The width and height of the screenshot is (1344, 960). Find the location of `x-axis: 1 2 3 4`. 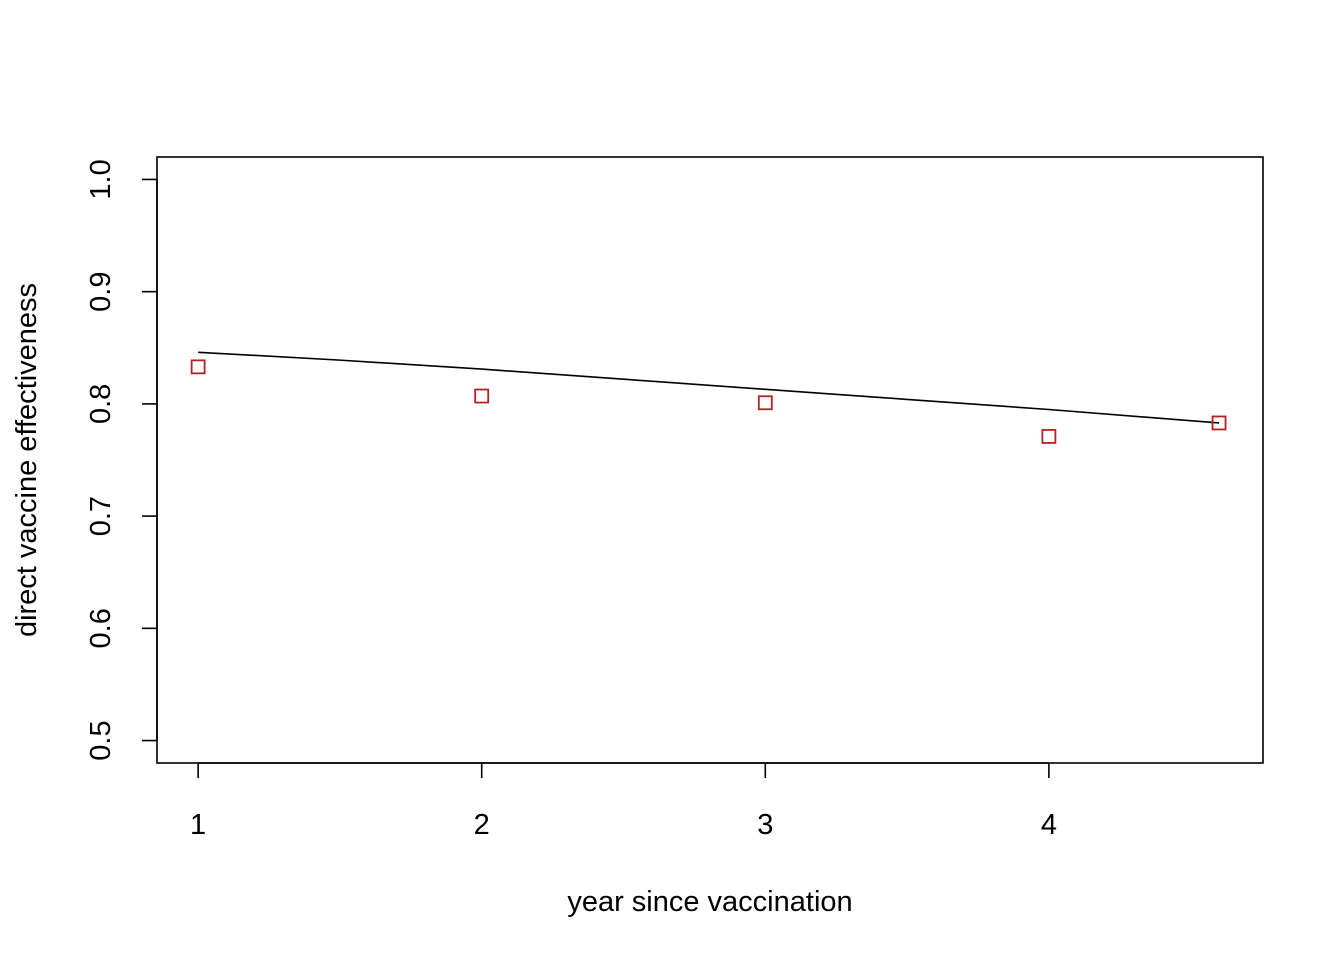

x-axis: 1 2 3 4 is located at coordinates (623, 801).